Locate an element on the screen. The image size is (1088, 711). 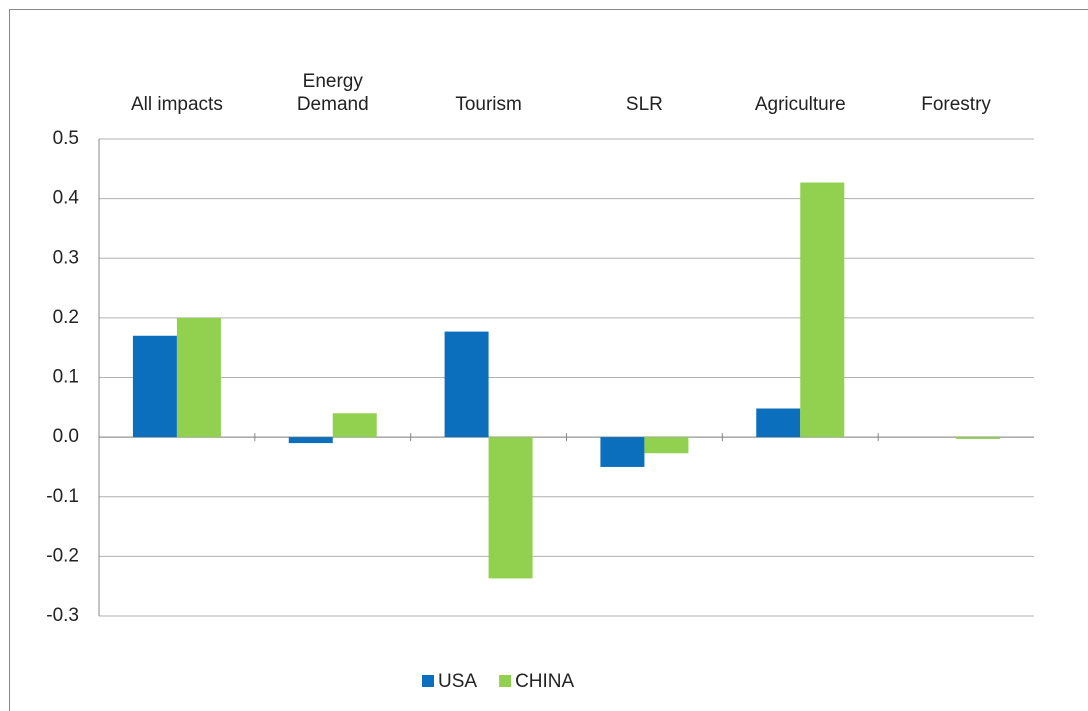
y-tick-label: 0.2 is located at coordinates (66, 317).